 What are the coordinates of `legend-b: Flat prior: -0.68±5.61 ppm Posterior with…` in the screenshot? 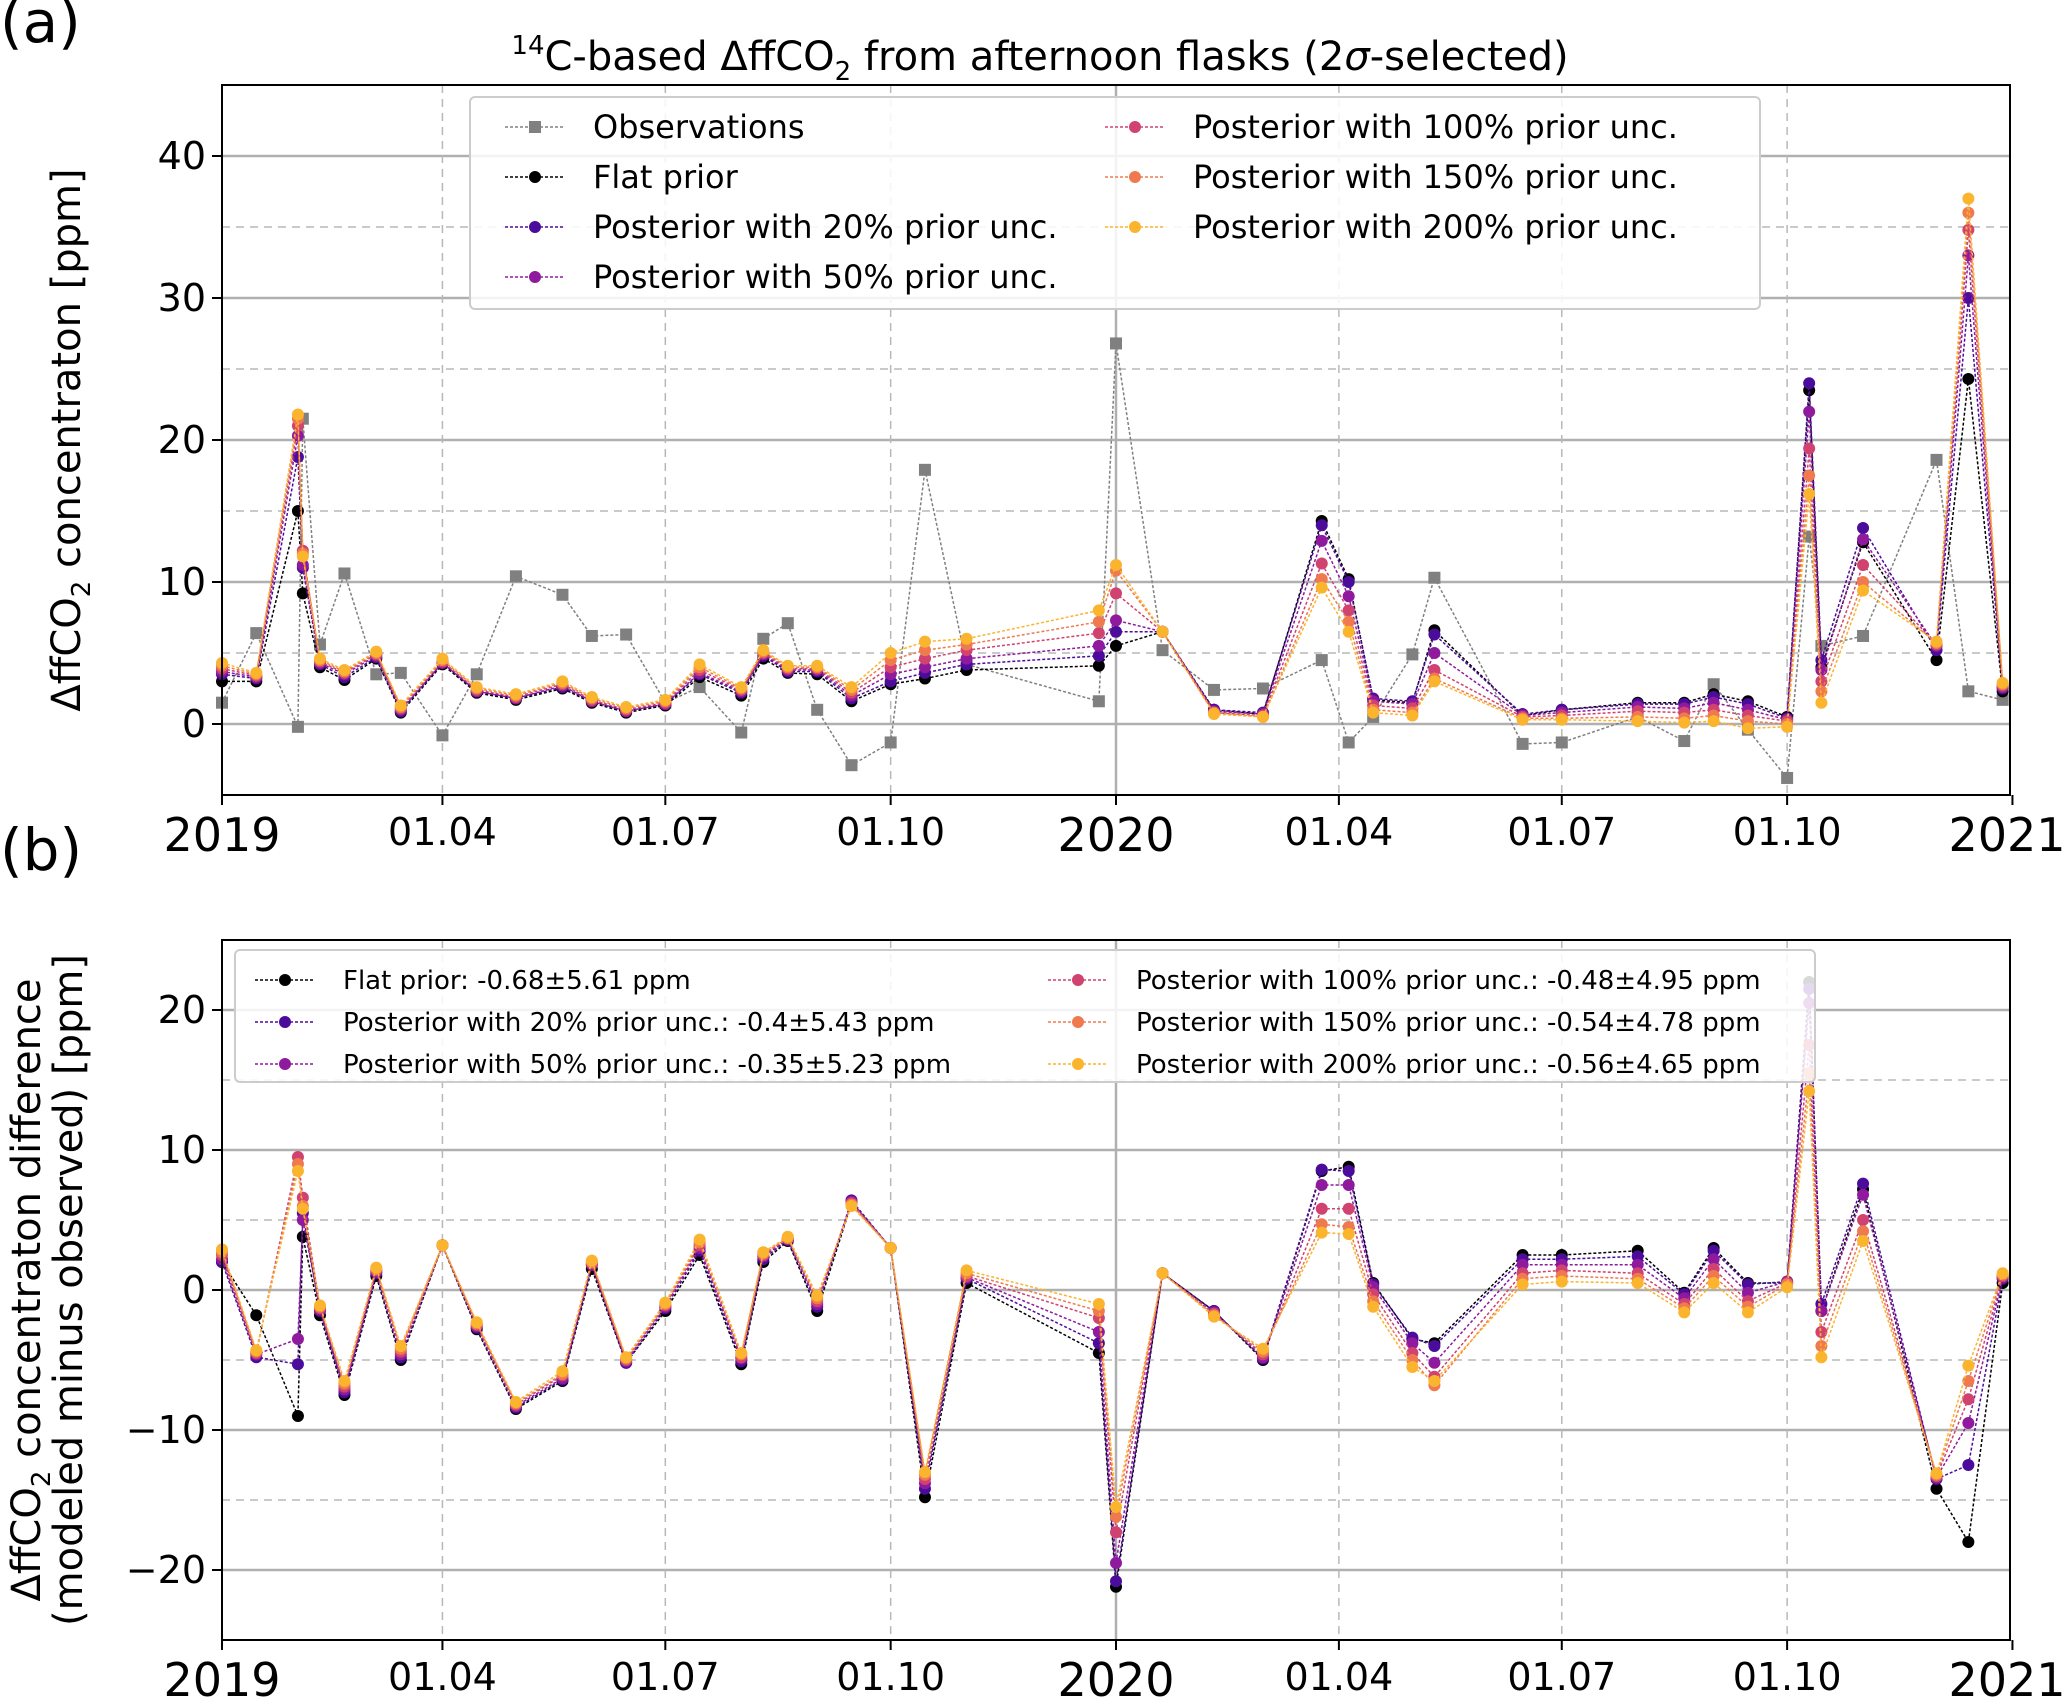 It's located at (1025, 1016).